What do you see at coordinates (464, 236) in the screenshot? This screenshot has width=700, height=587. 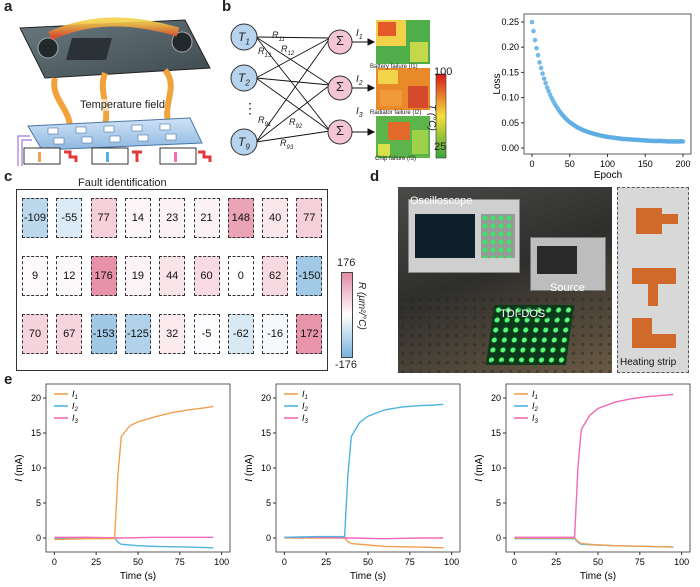 I see `oscilloscope-device` at bounding box center [464, 236].